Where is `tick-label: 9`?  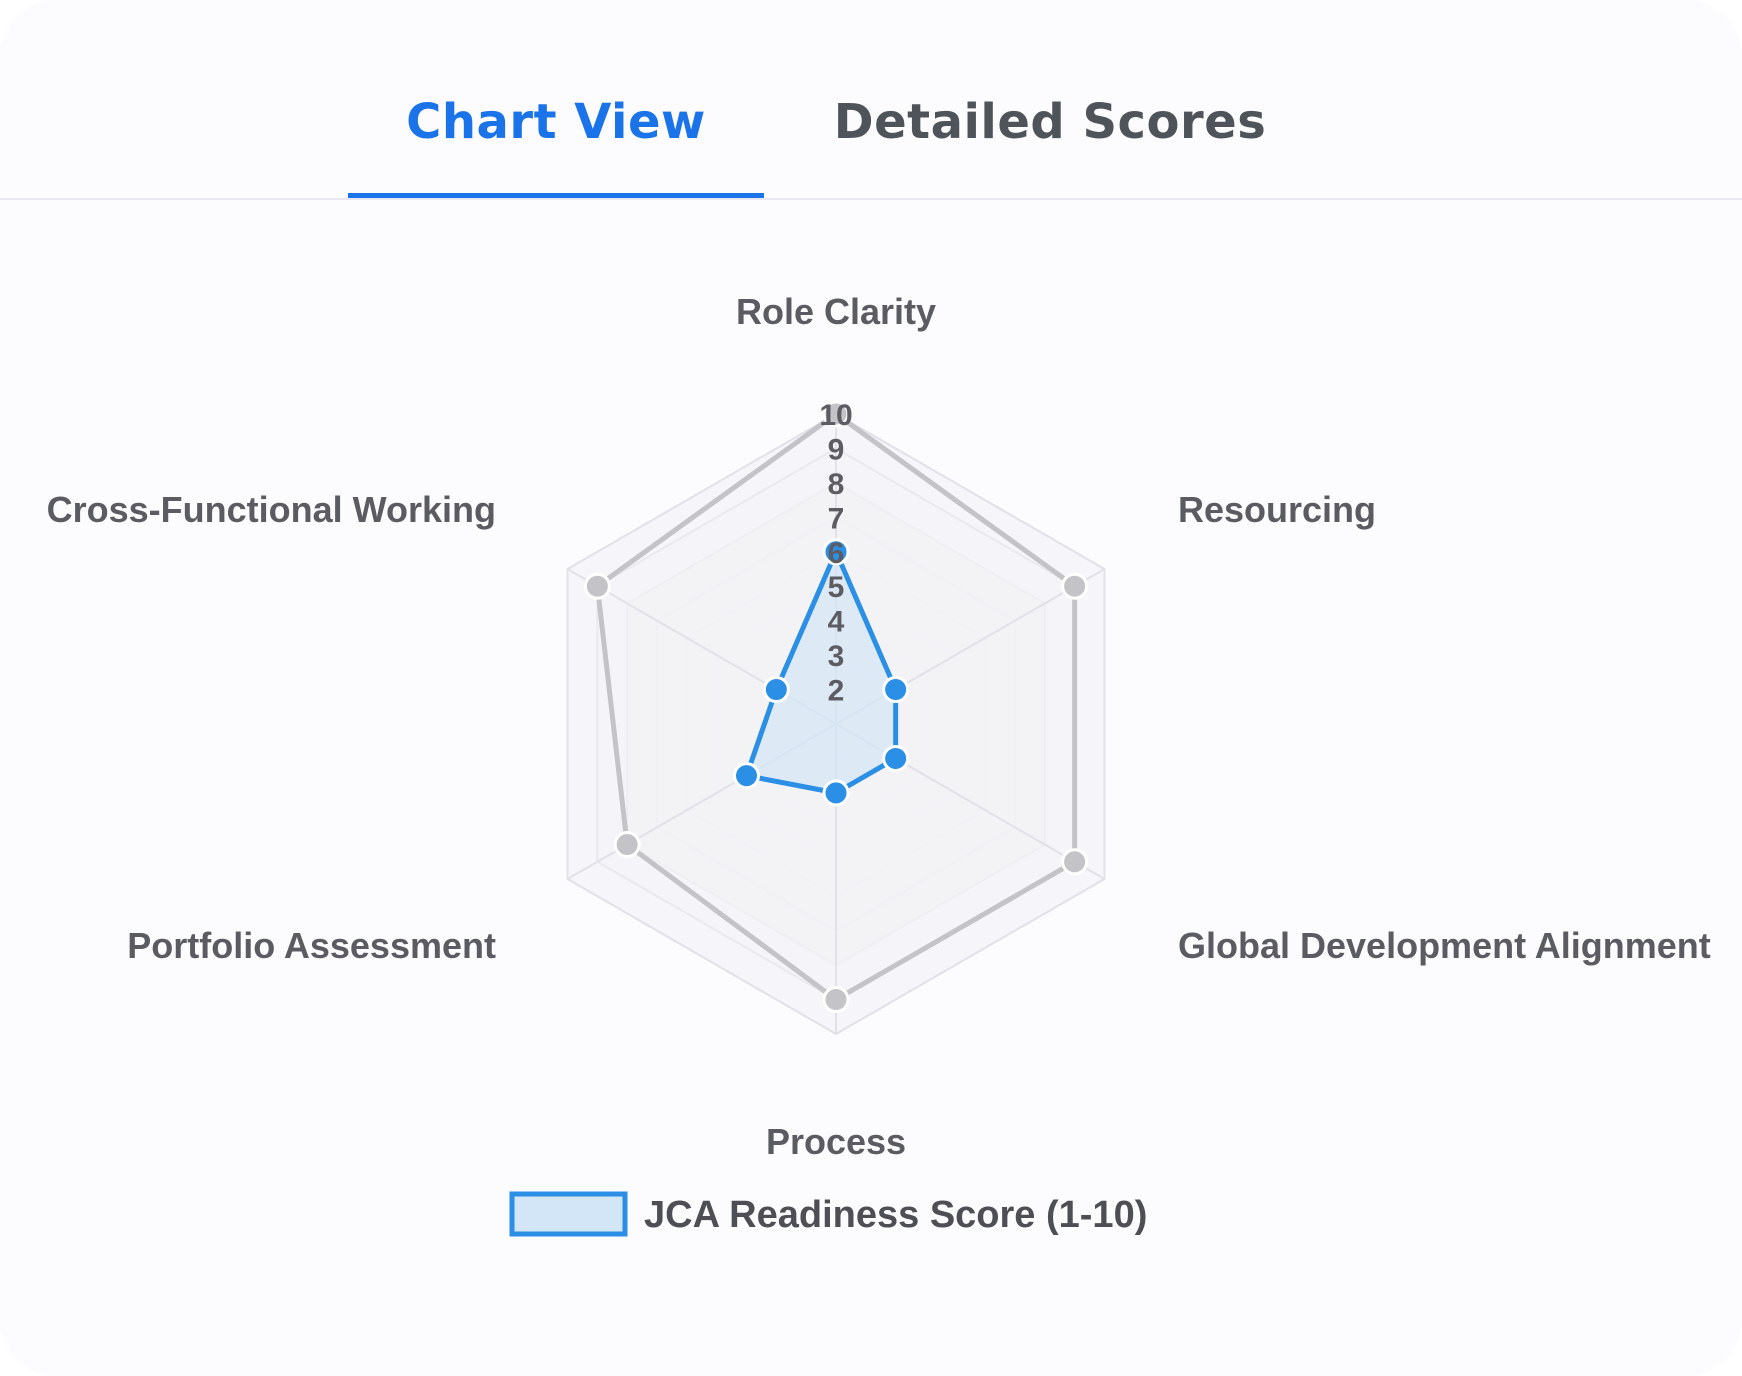
tick-label: 9 is located at coordinates (836, 449).